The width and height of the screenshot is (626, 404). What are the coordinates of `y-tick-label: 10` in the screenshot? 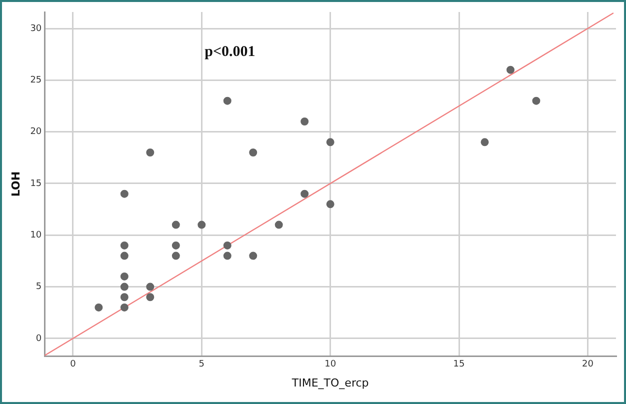 It's located at (36, 235).